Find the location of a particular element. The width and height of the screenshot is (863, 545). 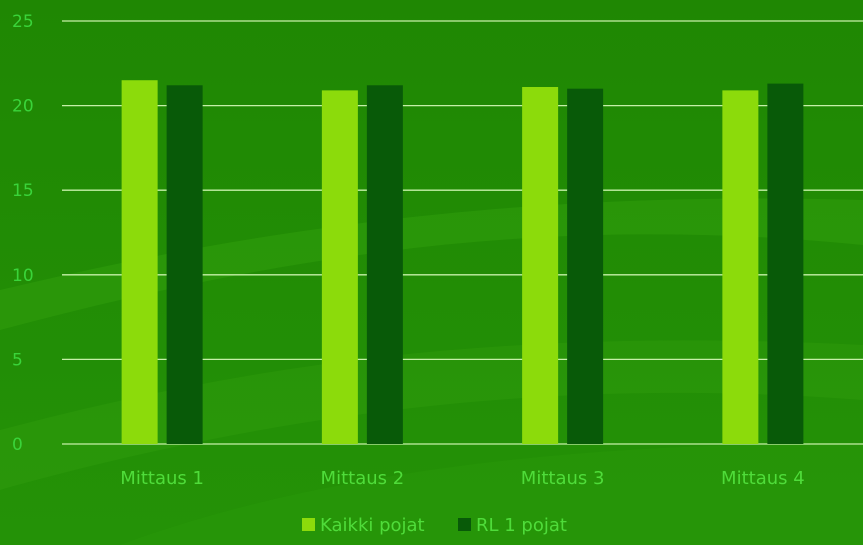

x-category-label: Mittaus 3 is located at coordinates (563, 478).